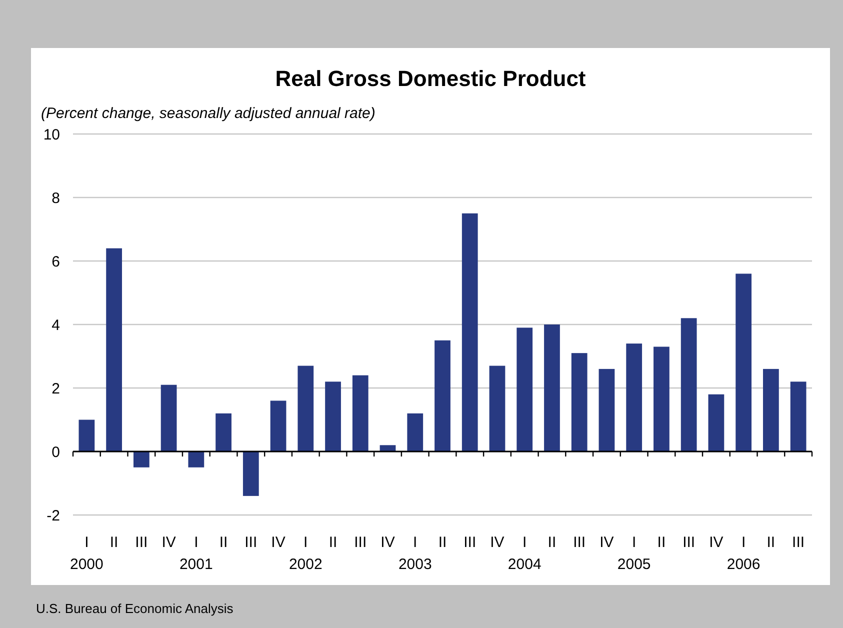  What do you see at coordinates (53, 515) in the screenshot?
I see `y-tick-label: -2` at bounding box center [53, 515].